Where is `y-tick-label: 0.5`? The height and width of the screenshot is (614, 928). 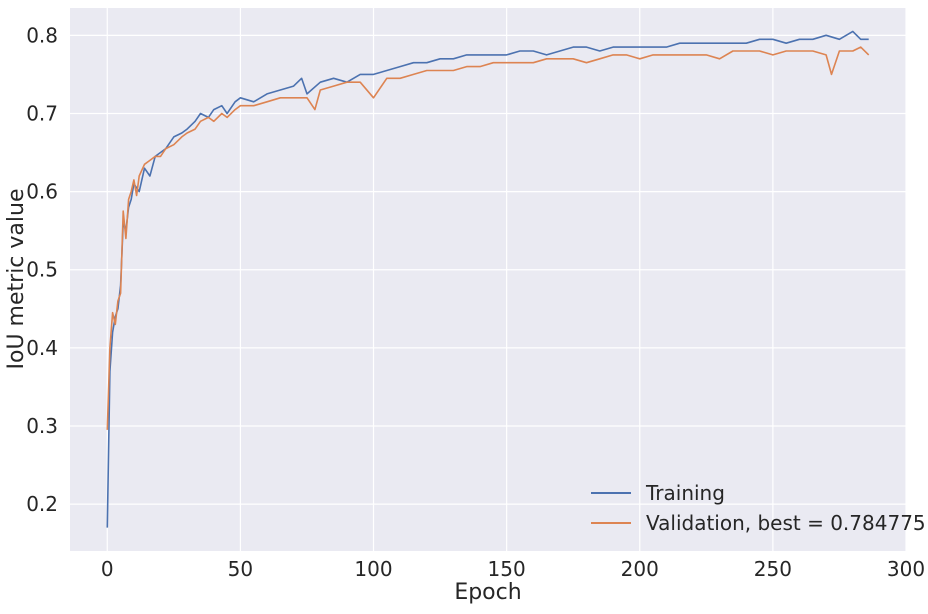
y-tick-label: 0.5 is located at coordinates (42, 270).